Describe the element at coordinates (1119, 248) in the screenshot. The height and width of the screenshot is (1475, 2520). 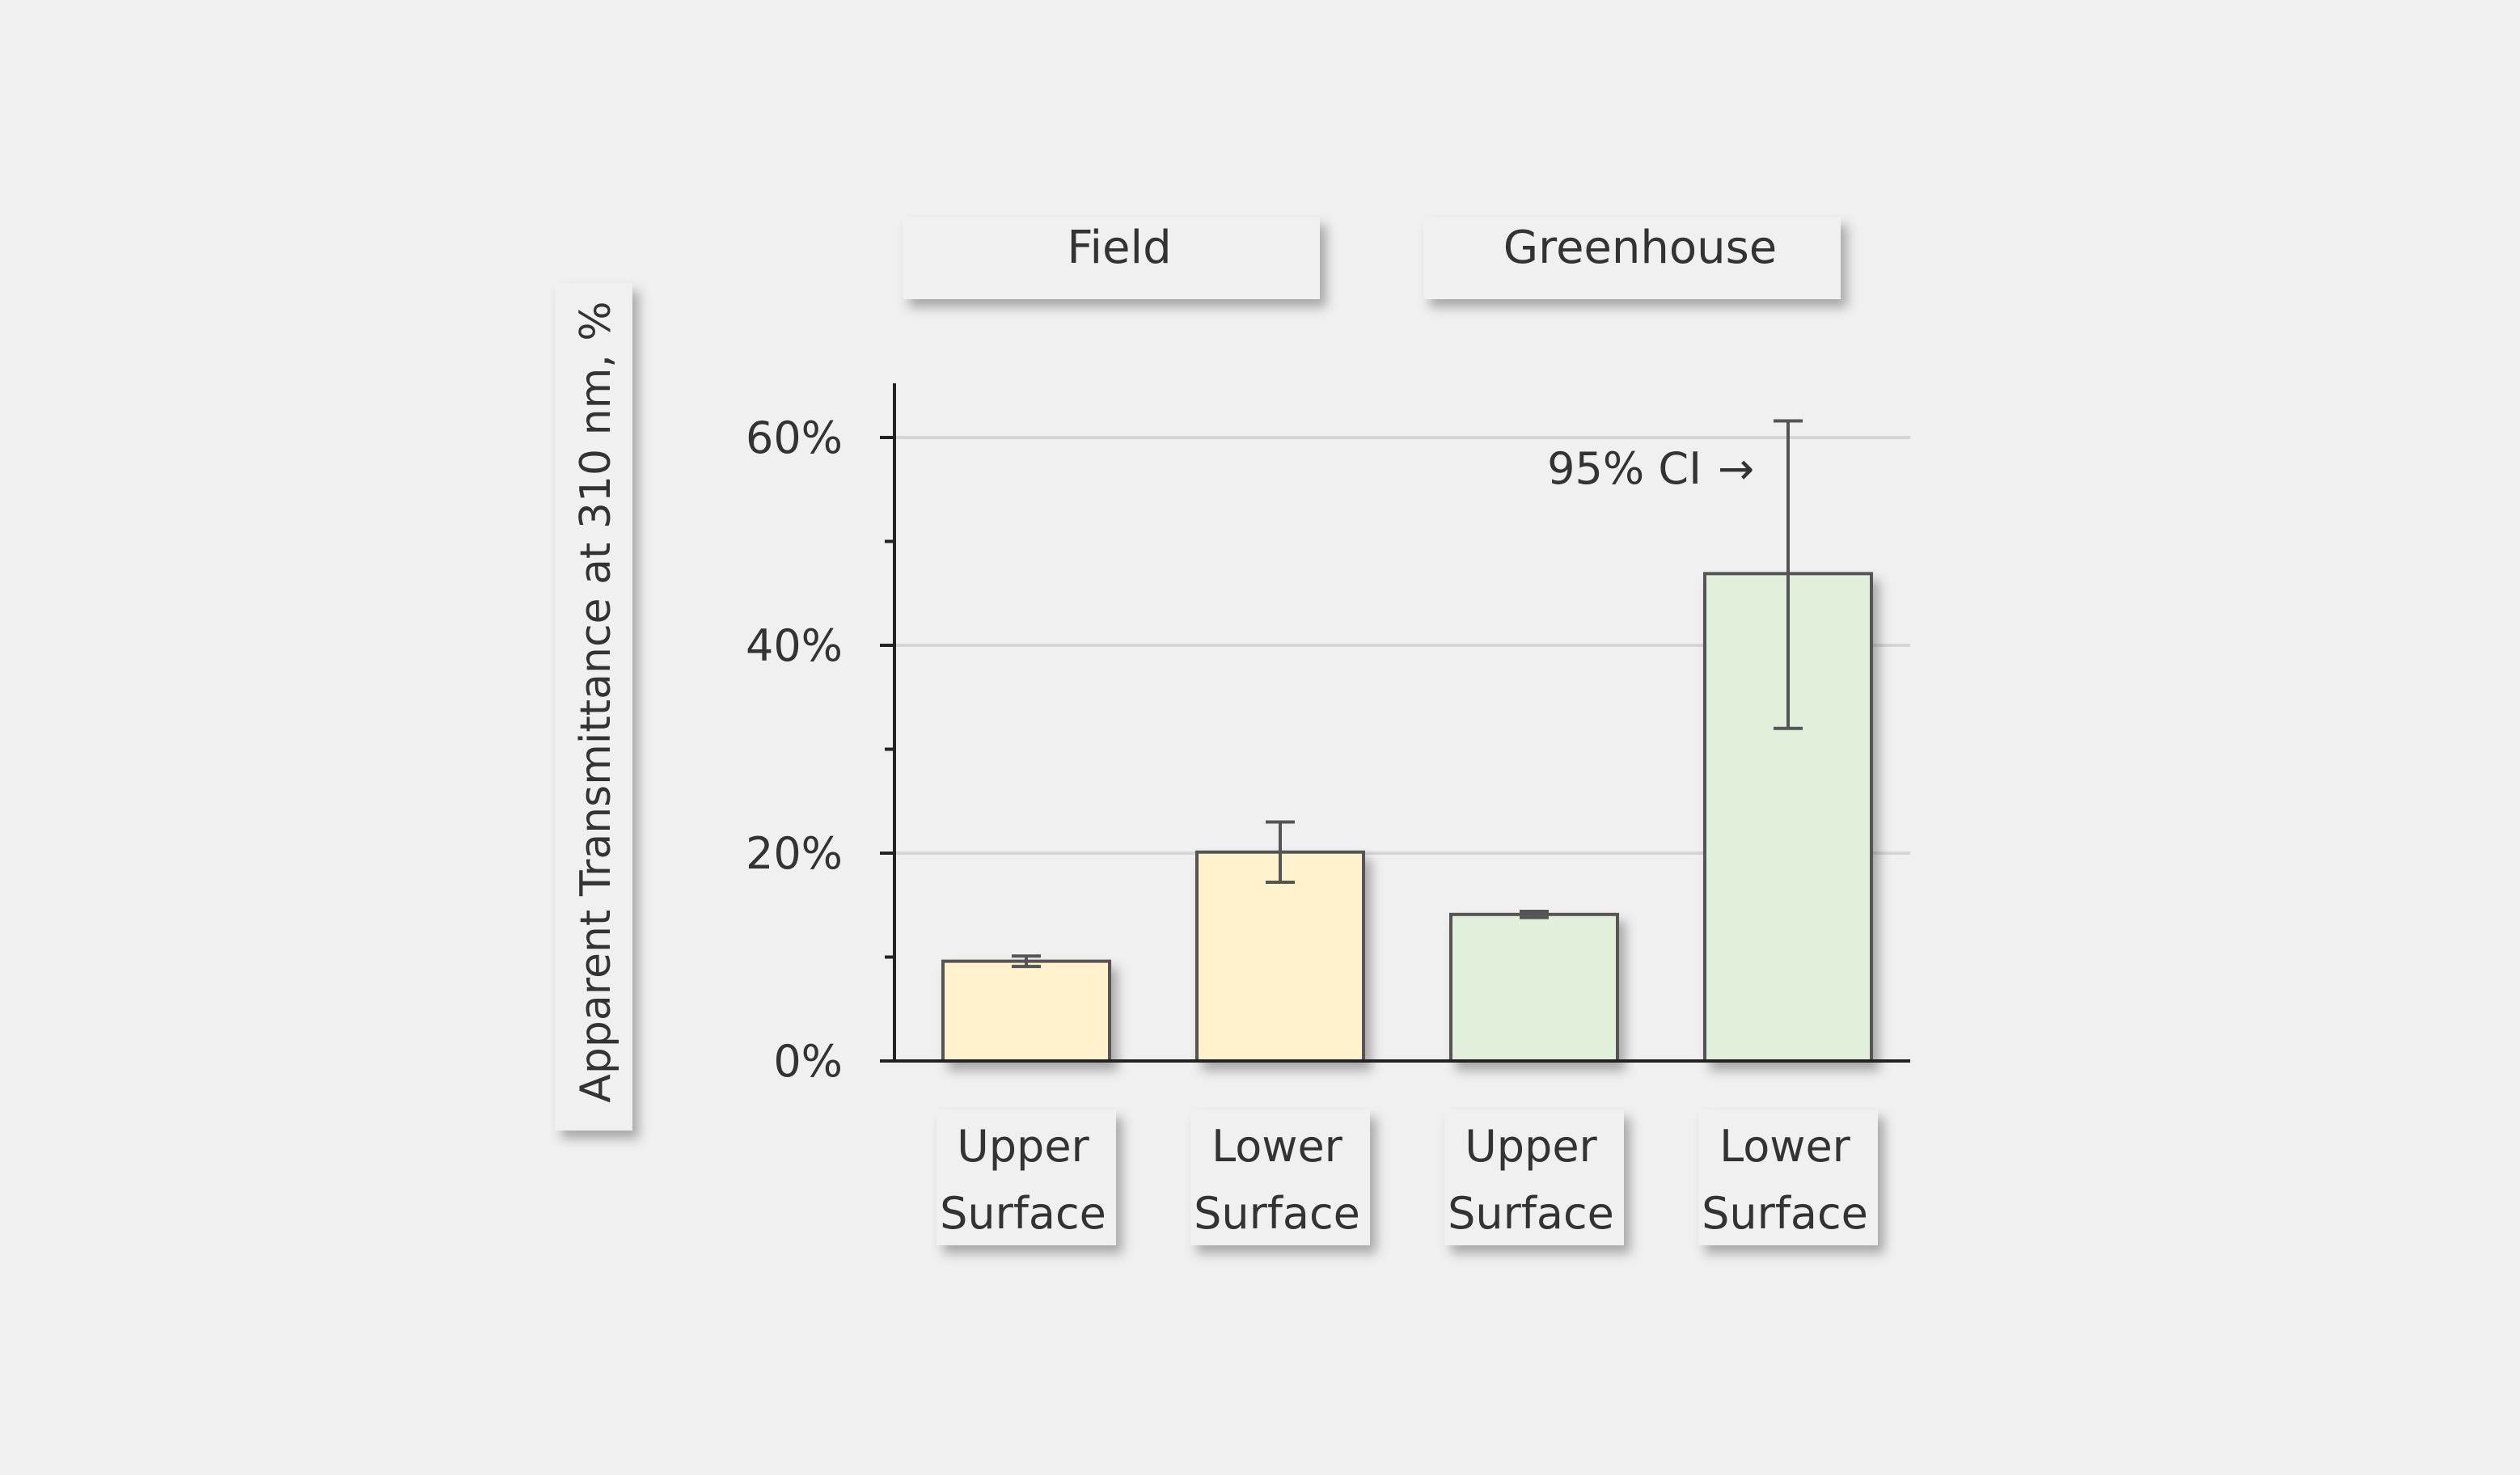
I see `group-header-label: Field` at that location.